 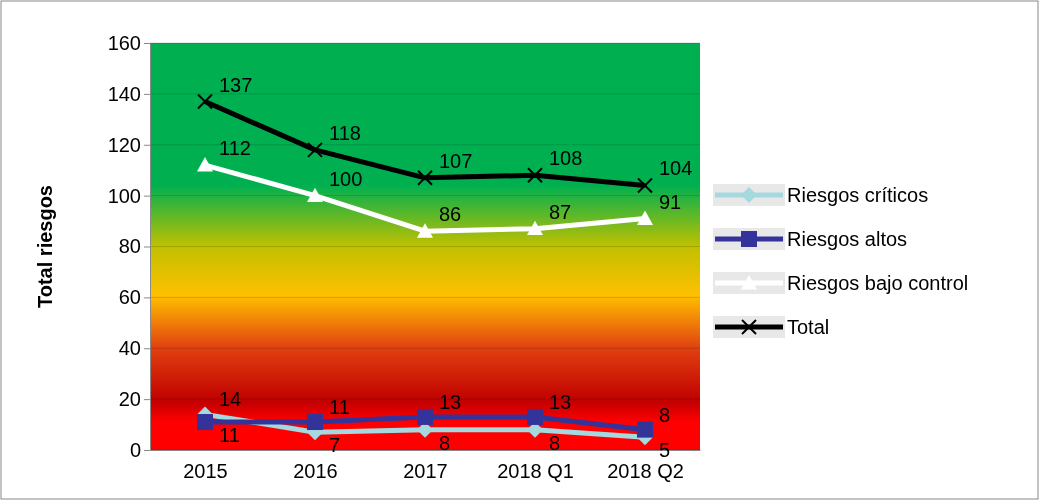 What do you see at coordinates (847, 239) in the screenshot?
I see `legend-label: Riesgos altos` at bounding box center [847, 239].